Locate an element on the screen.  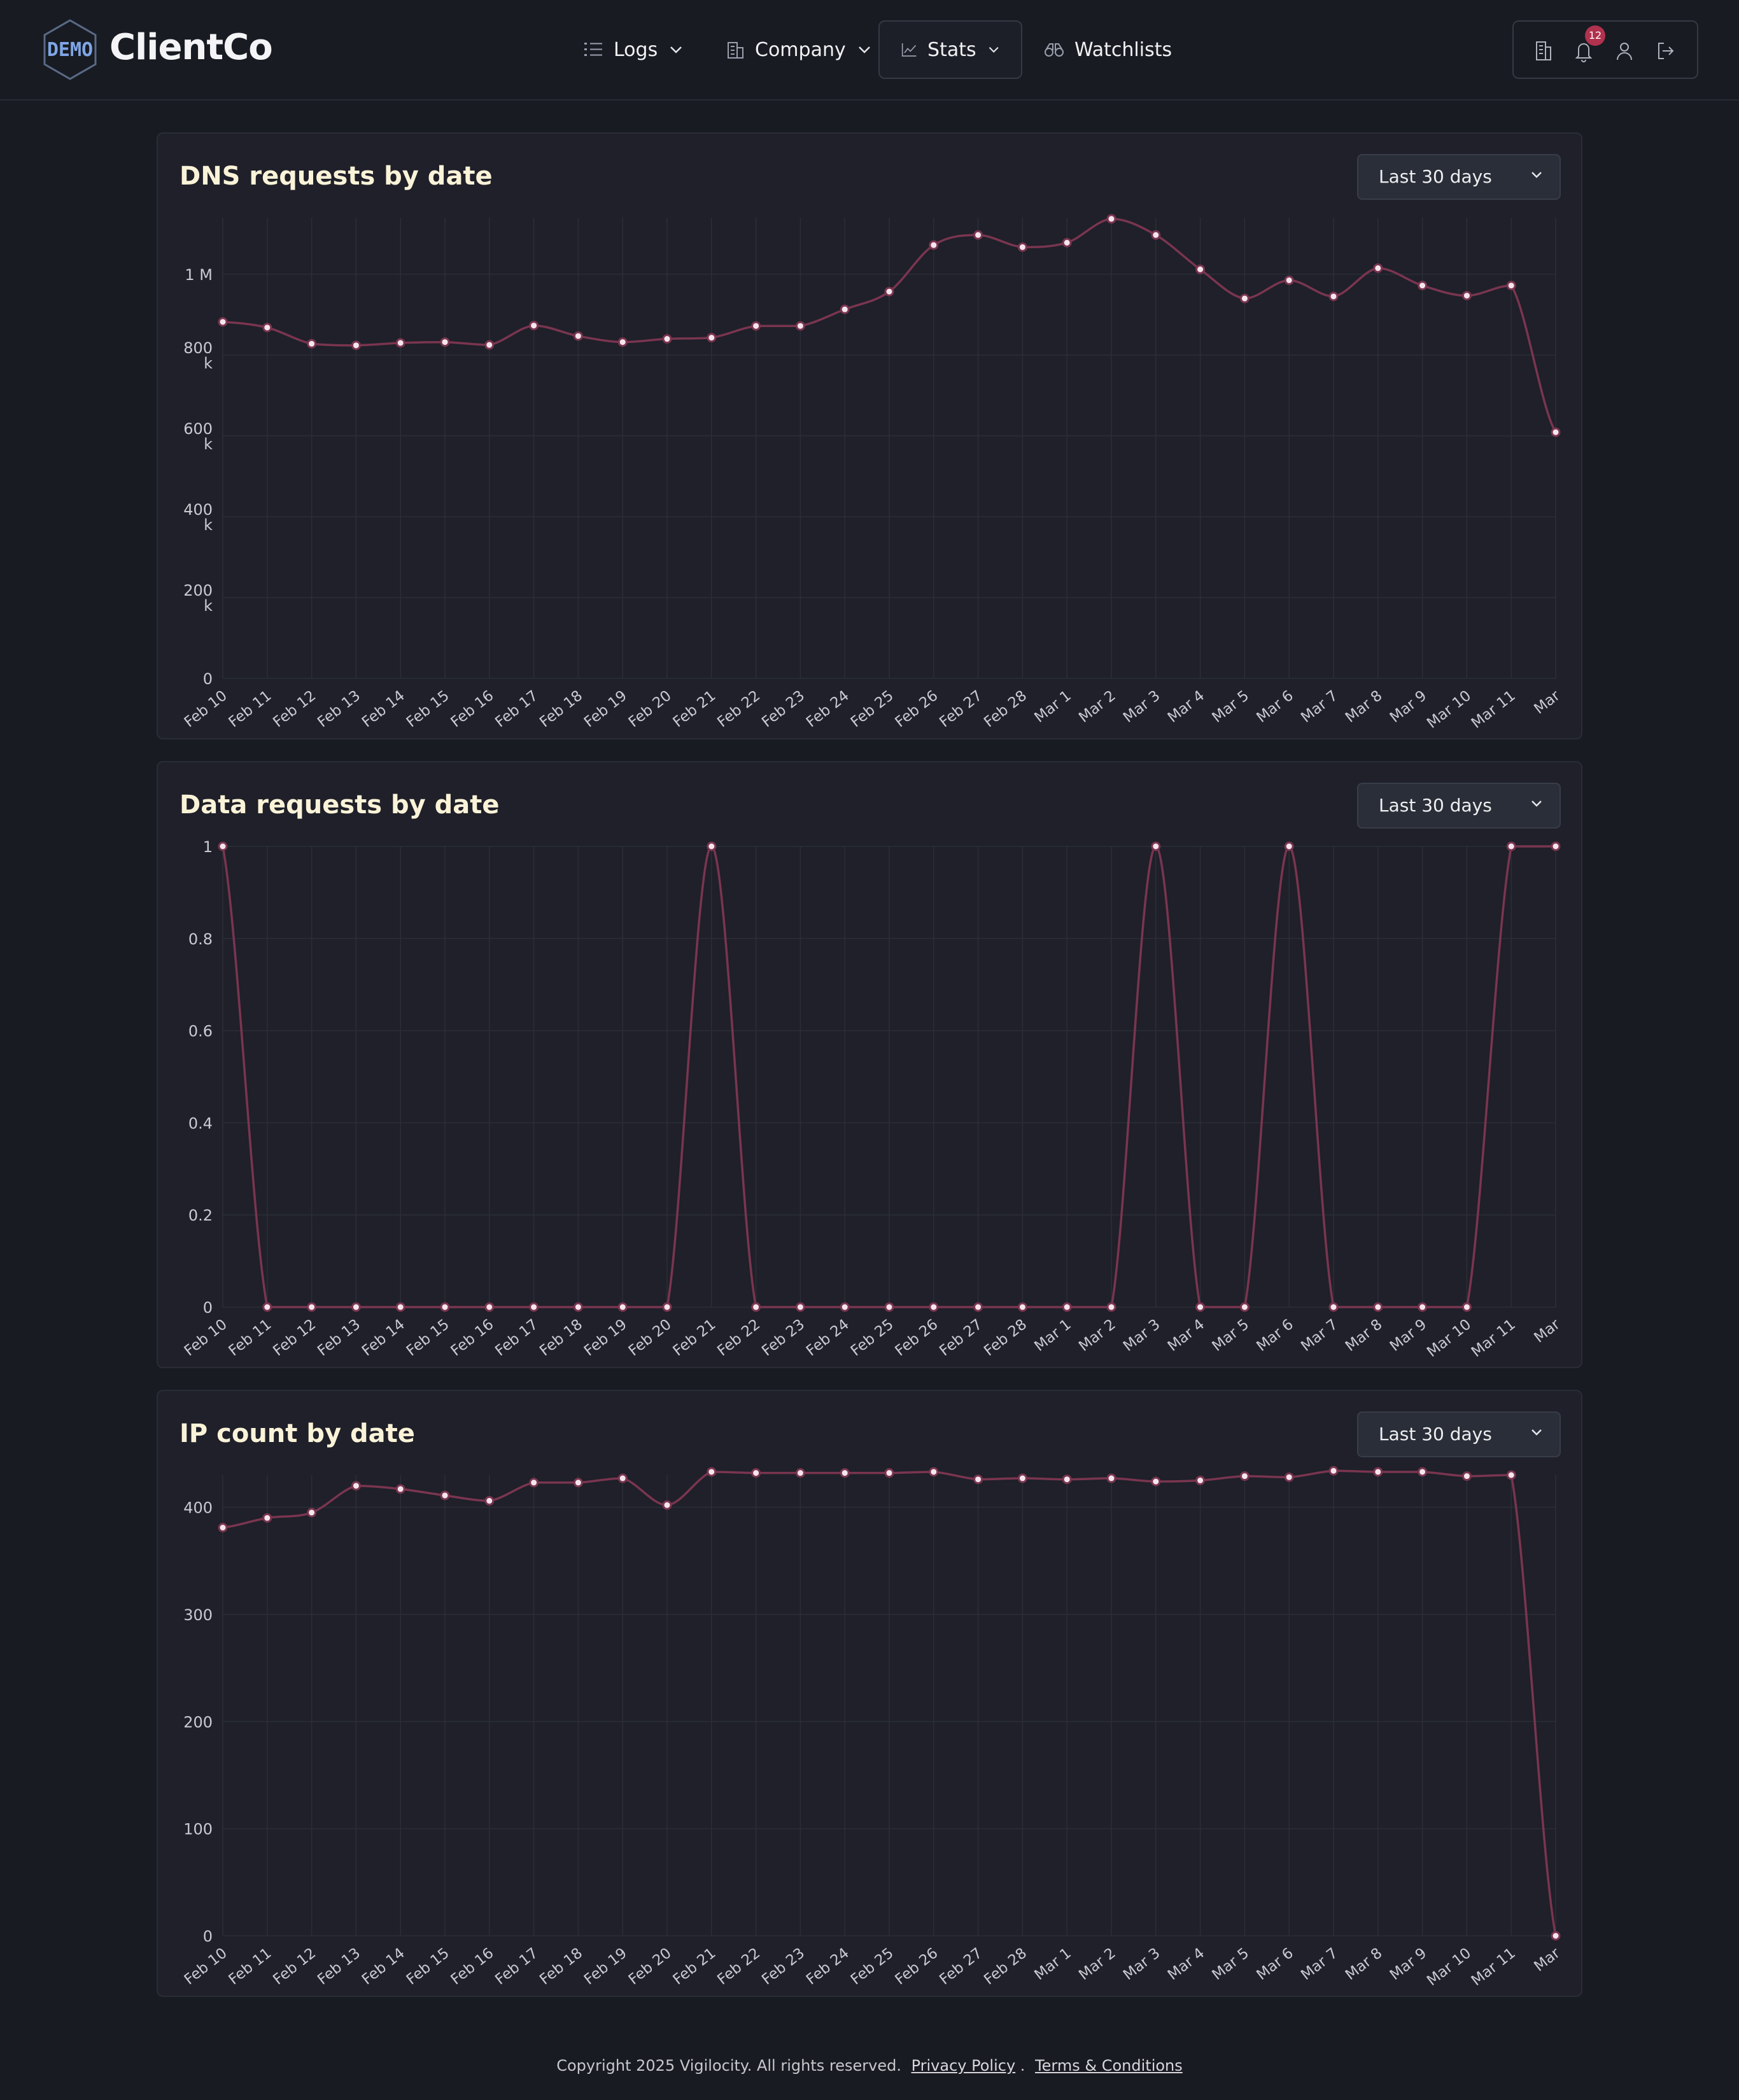
terms-link: Terms & Conditions is located at coordinates (1109, 2066).